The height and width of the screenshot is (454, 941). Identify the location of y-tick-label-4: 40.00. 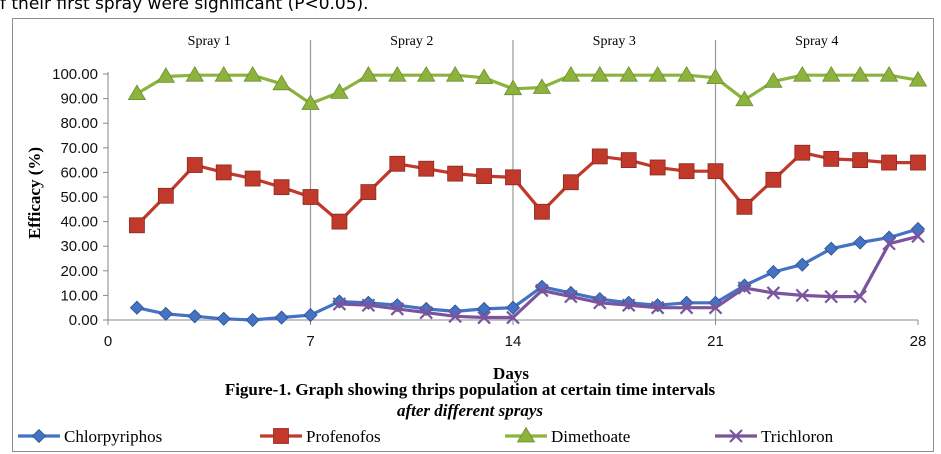
(79, 222).